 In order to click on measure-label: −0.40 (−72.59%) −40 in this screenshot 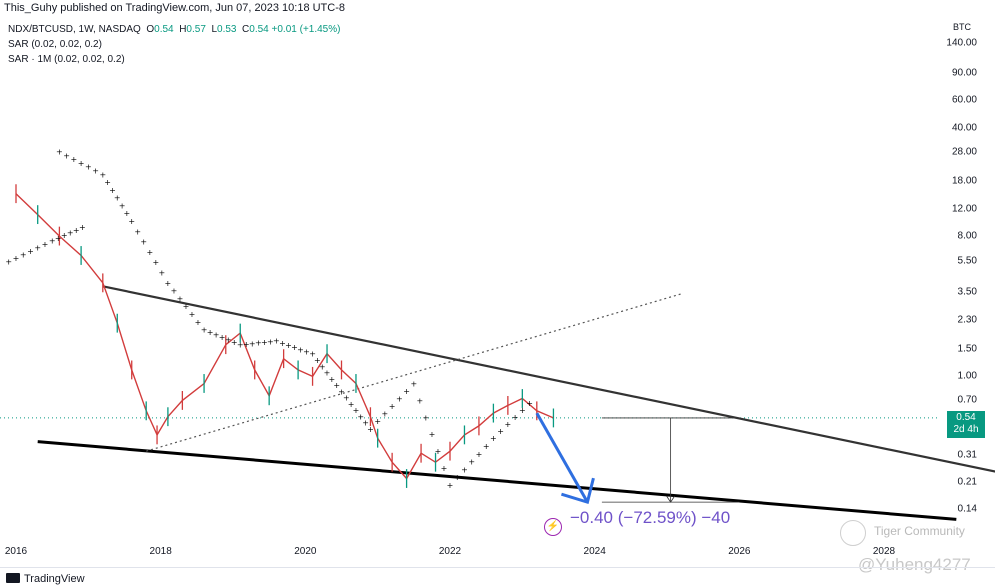, I will do `click(650, 517)`.